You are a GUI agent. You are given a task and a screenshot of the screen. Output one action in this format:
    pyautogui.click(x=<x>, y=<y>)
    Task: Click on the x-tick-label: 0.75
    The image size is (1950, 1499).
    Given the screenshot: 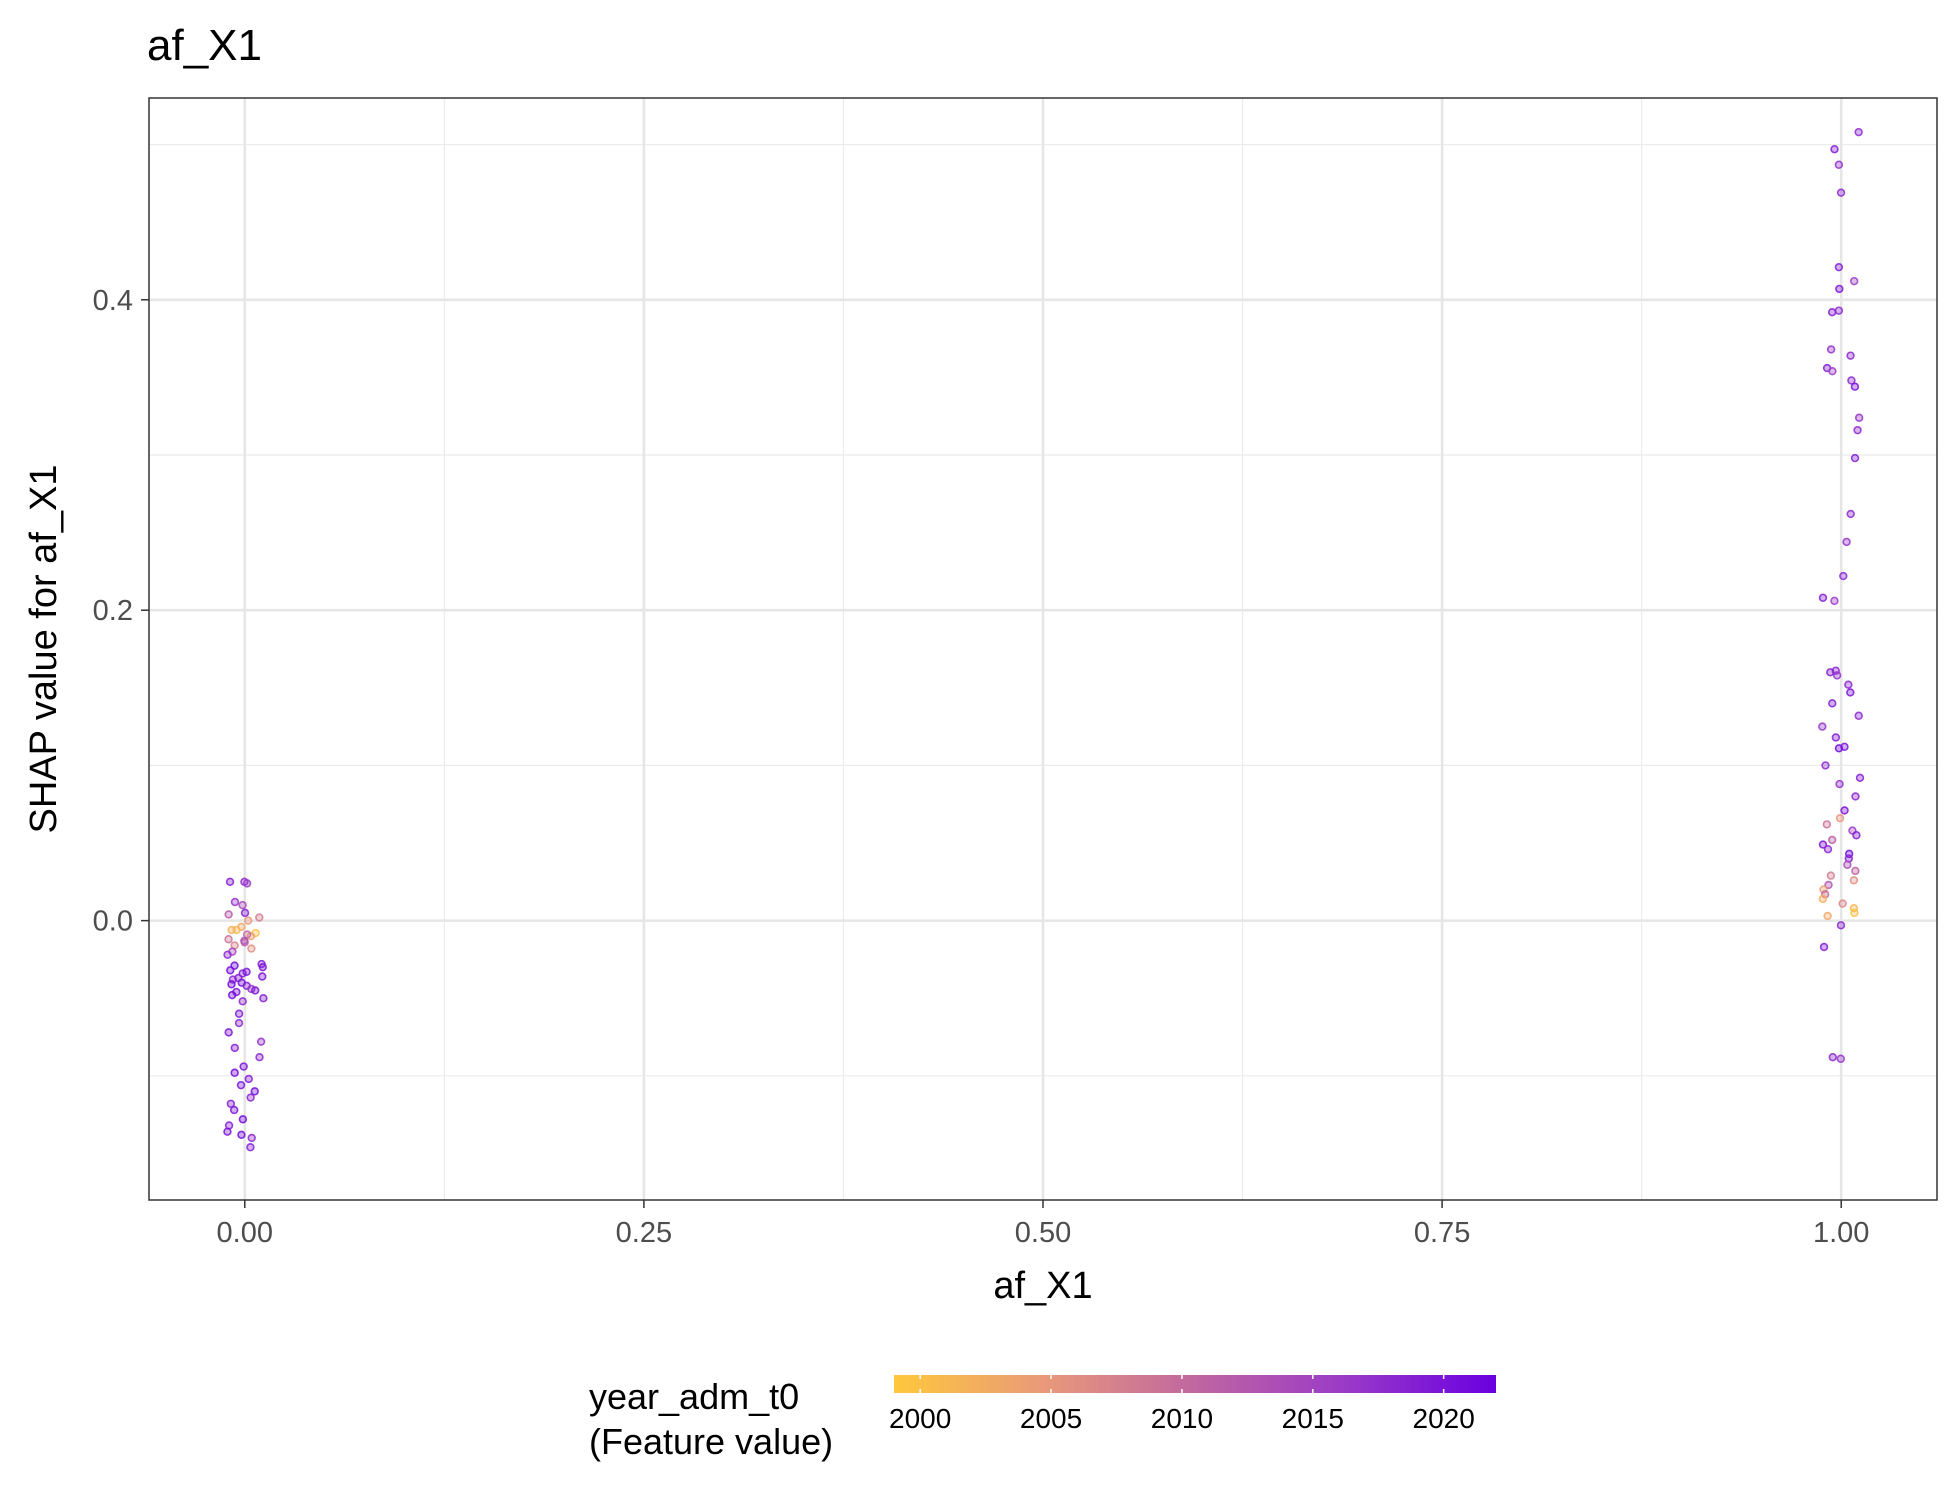 What is the action you would take?
    pyautogui.click(x=1442, y=1233)
    